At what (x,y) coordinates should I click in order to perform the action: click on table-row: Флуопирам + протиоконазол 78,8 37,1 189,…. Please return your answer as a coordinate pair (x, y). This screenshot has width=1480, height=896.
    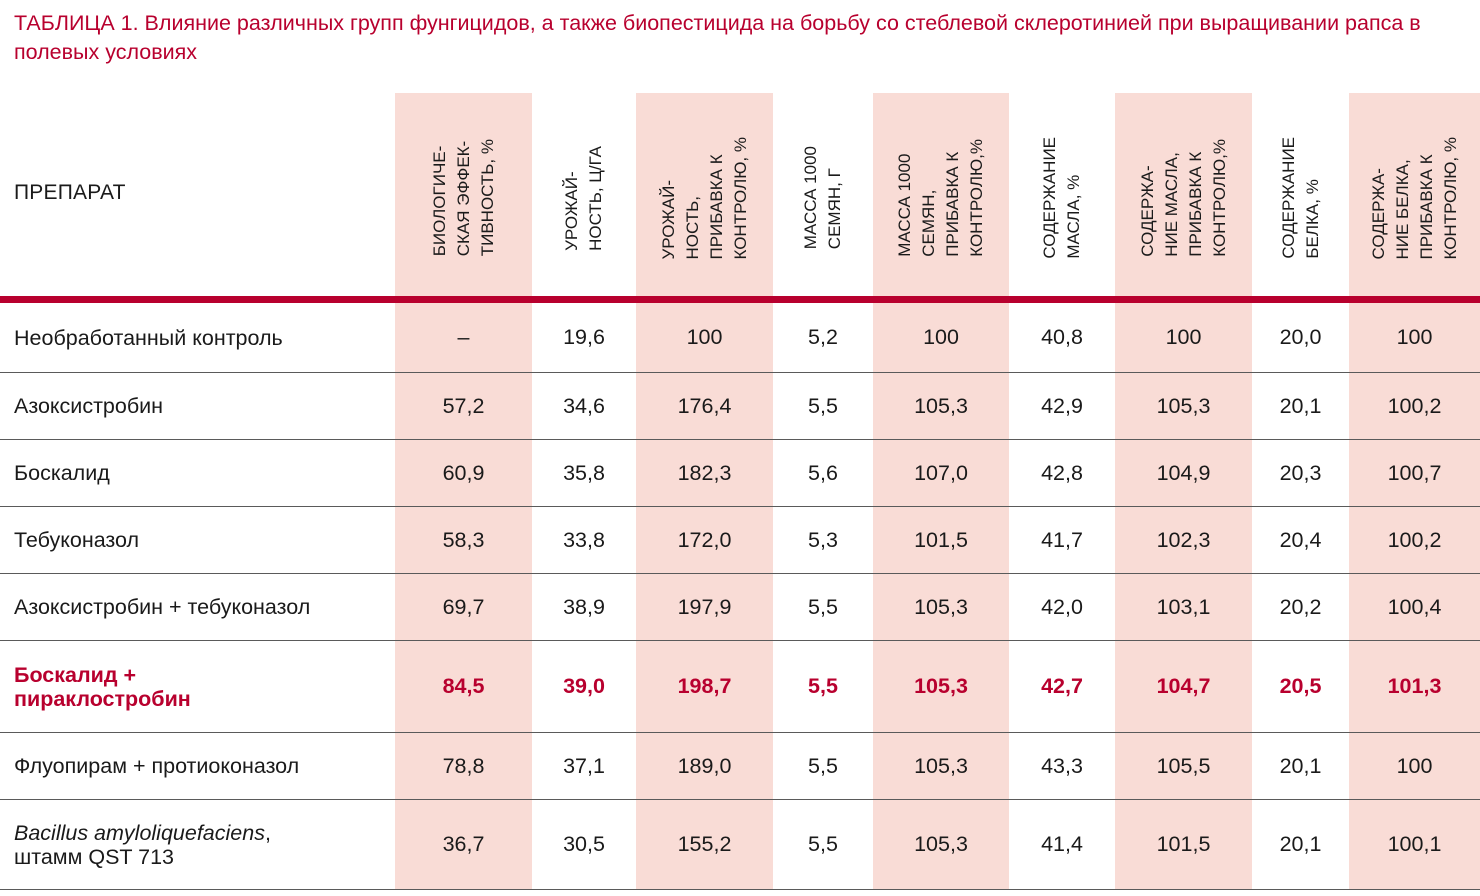
    Looking at the image, I should click on (740, 766).